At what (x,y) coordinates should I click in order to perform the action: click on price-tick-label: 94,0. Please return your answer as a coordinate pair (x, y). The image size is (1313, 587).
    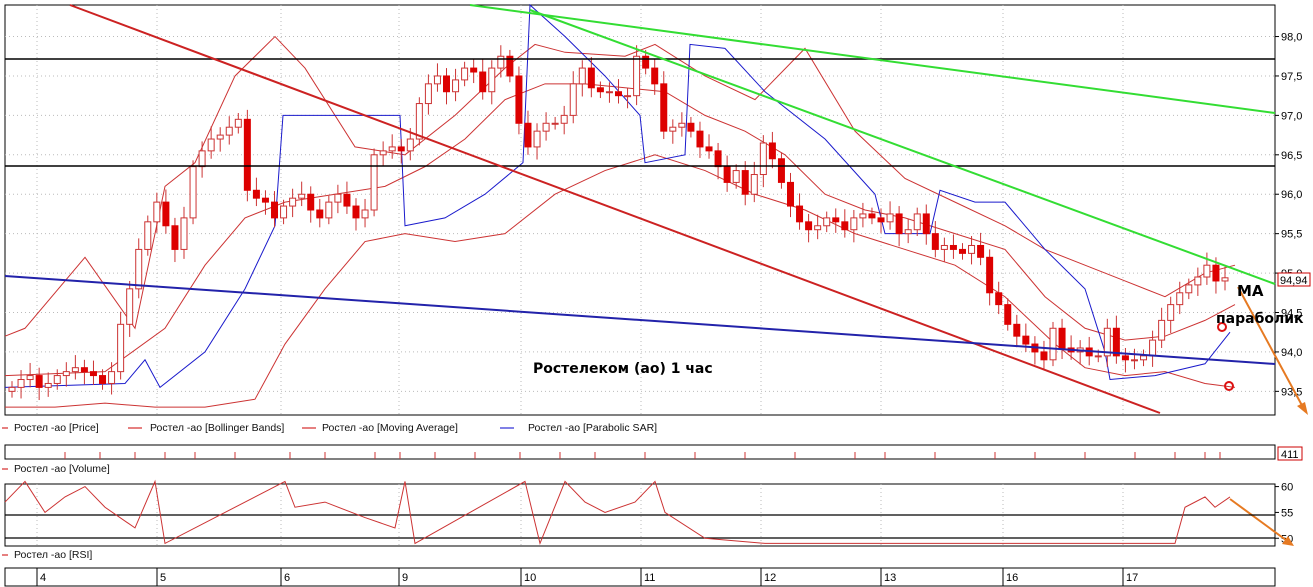
    Looking at the image, I should click on (1291, 353).